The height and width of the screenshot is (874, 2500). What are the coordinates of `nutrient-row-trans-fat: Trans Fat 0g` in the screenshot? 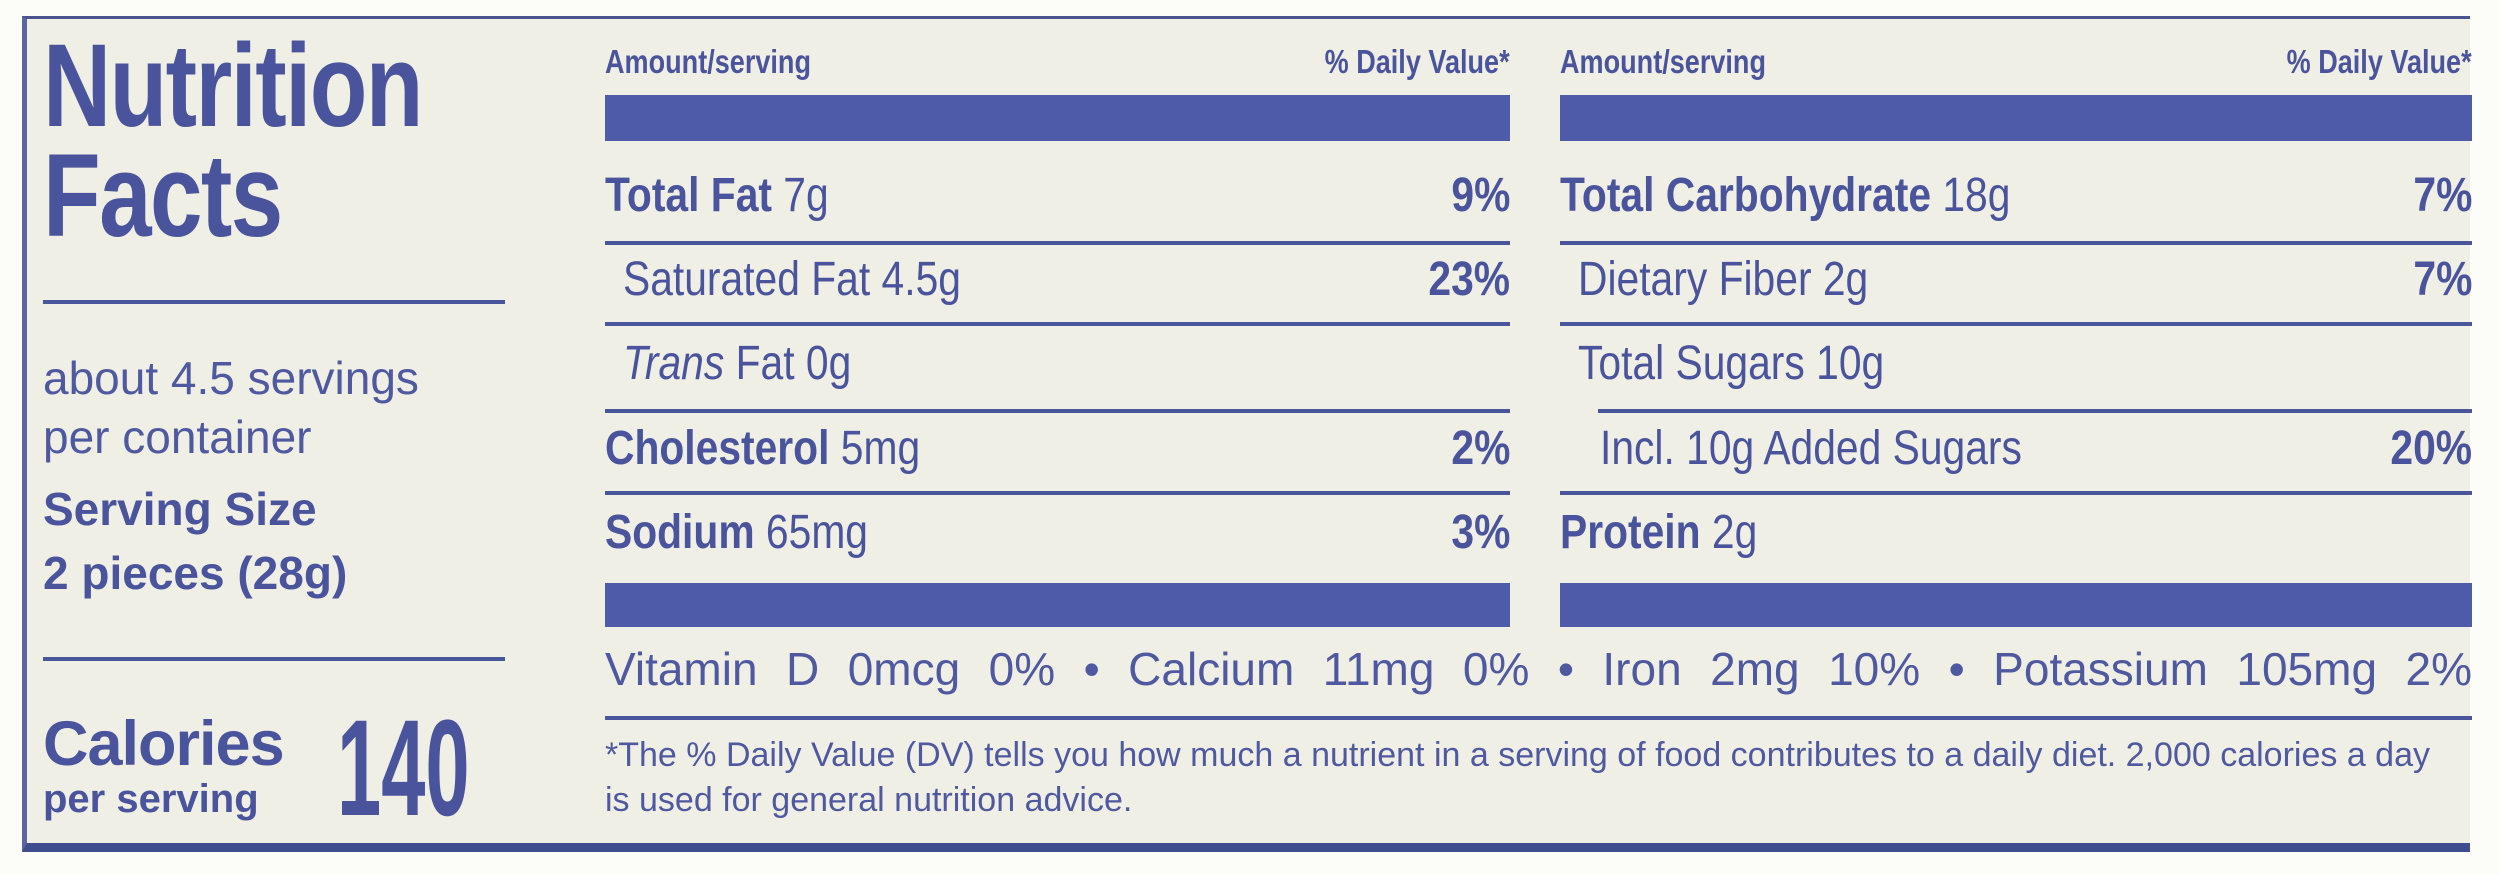 It's located at (1057, 364).